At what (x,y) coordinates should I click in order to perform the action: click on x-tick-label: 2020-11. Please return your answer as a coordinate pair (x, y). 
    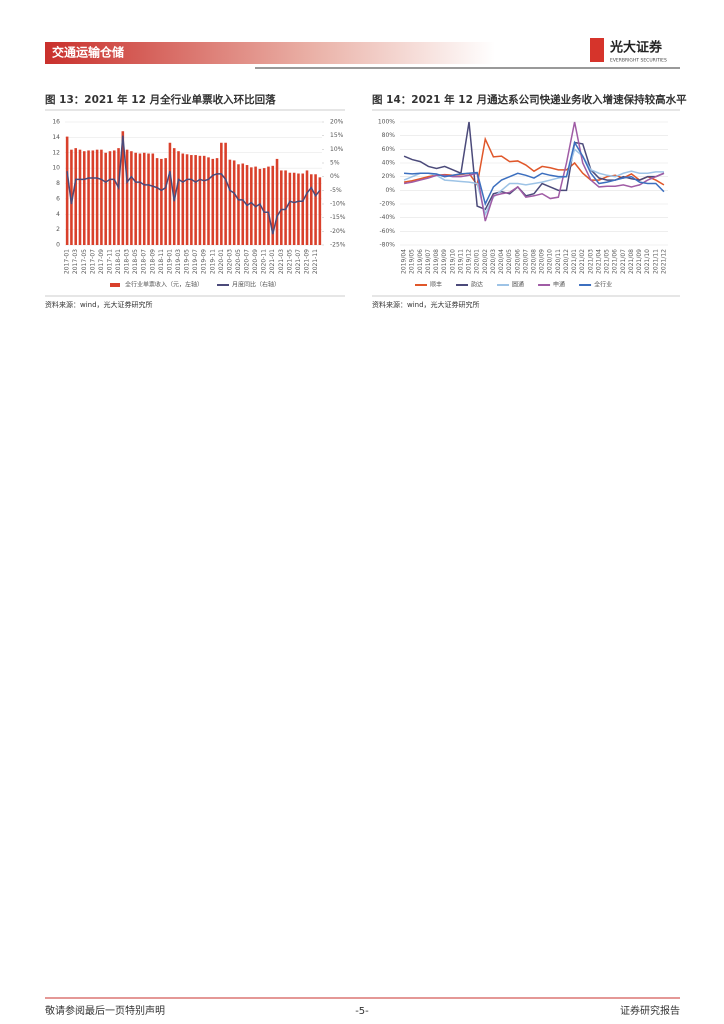
    Looking at the image, I should click on (264, 261).